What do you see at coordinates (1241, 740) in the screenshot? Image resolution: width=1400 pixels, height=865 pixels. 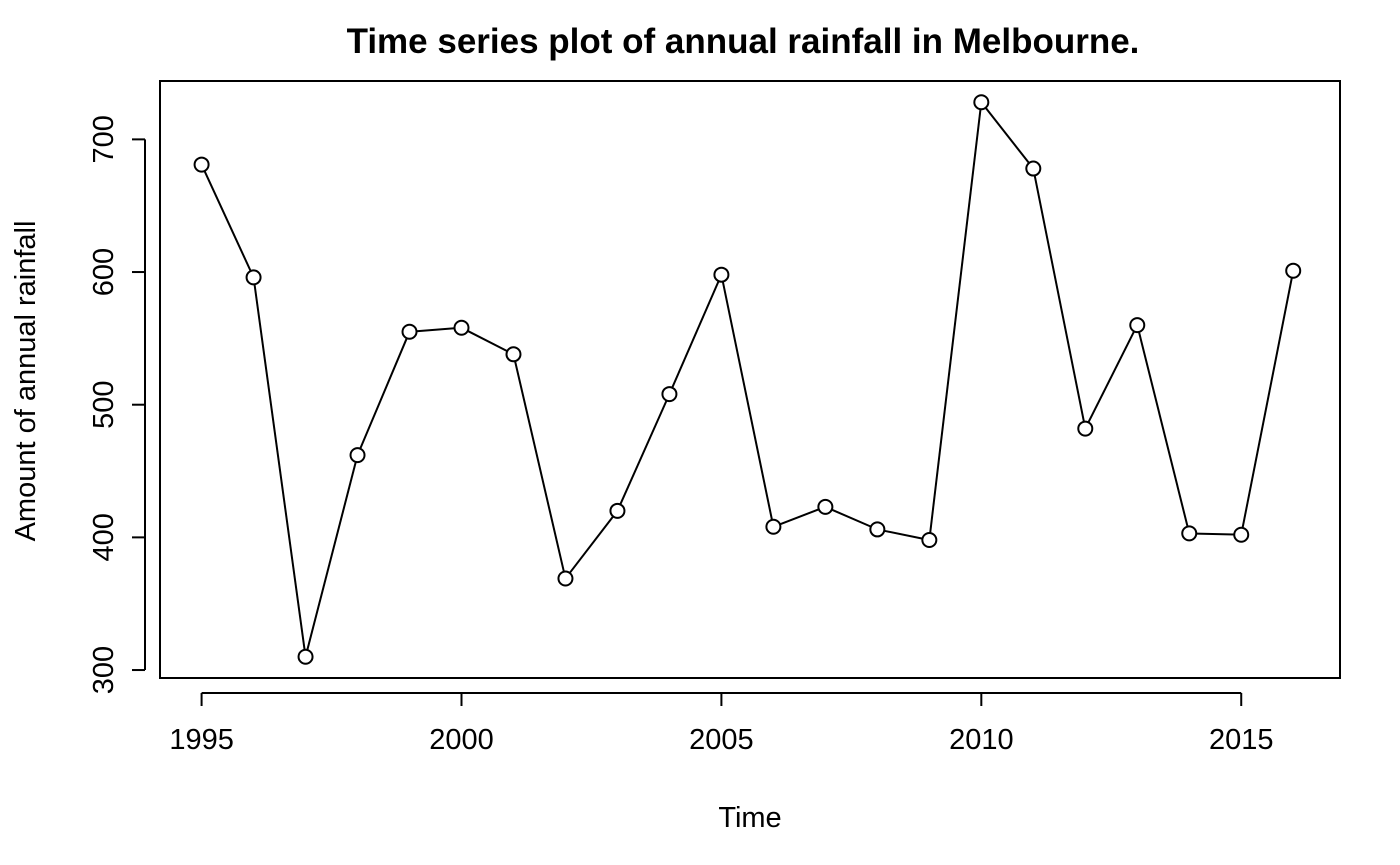 I see `x-tick-label: 2015` at bounding box center [1241, 740].